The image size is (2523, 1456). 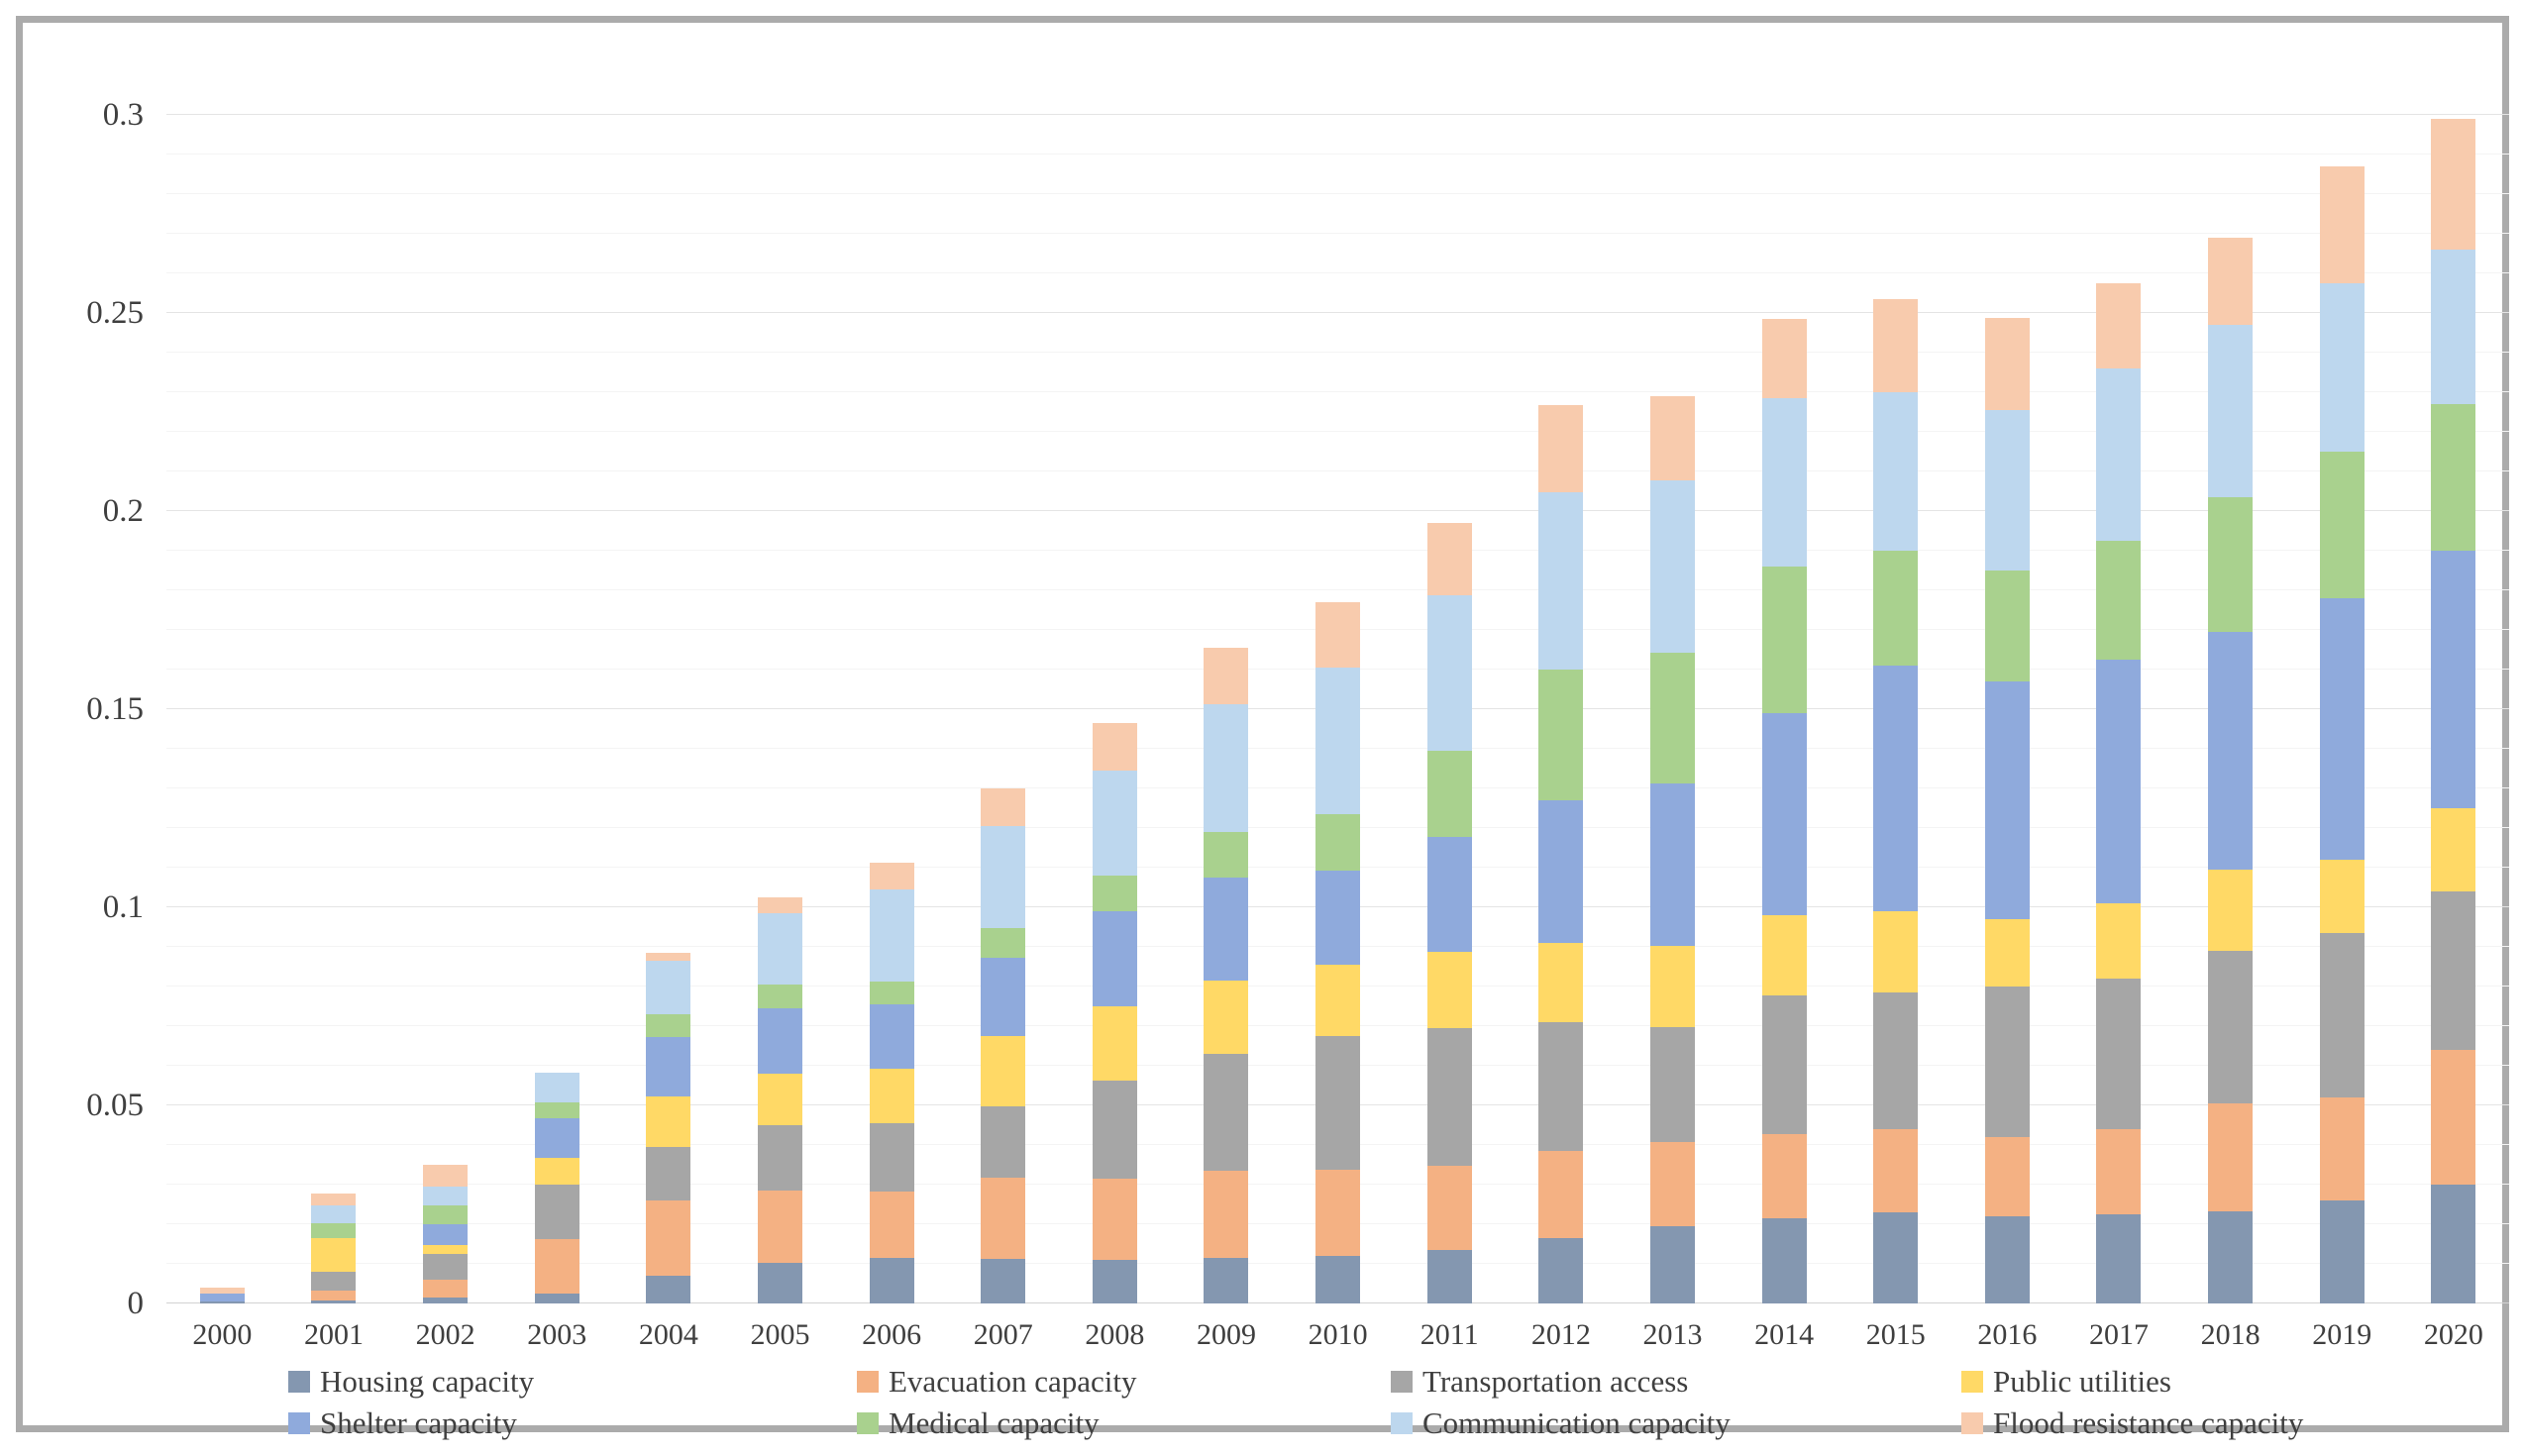 I want to click on stacked-bar-2019, so click(x=2342, y=709).